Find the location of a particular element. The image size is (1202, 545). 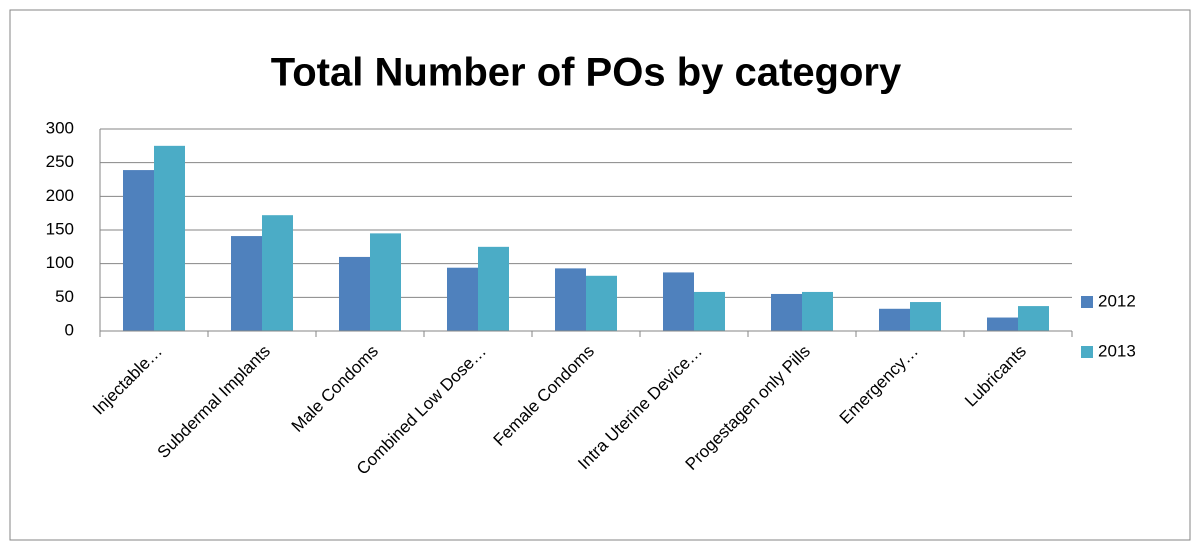

y-tick-label: 50 is located at coordinates (64, 296).